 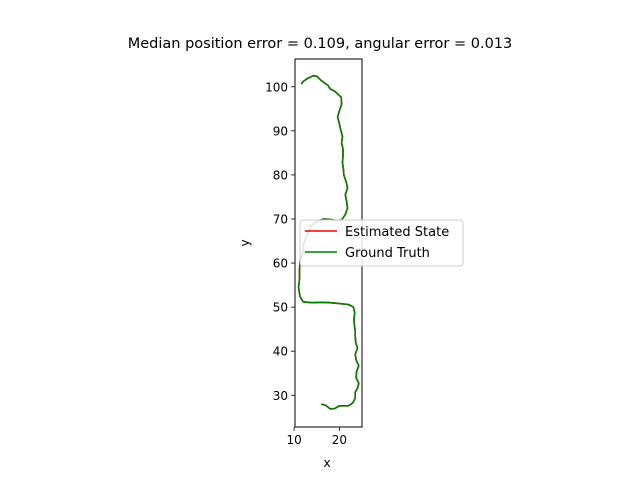 I want to click on x-axis-label: x, so click(x=326, y=463).